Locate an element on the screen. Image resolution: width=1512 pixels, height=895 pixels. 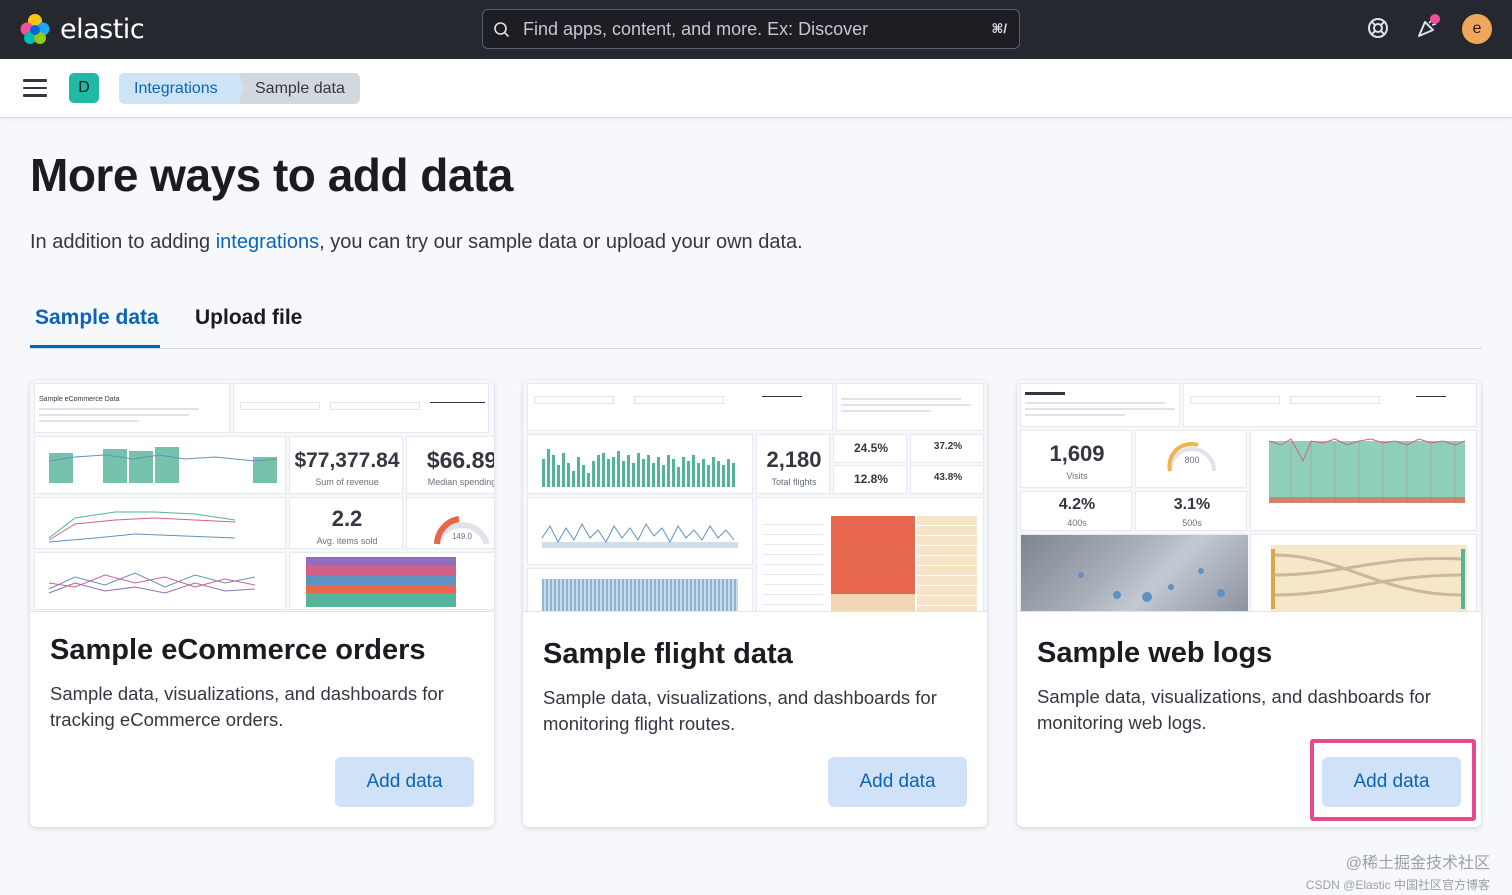
preview-500s-value: 3.1% is located at coordinates (1192, 504).